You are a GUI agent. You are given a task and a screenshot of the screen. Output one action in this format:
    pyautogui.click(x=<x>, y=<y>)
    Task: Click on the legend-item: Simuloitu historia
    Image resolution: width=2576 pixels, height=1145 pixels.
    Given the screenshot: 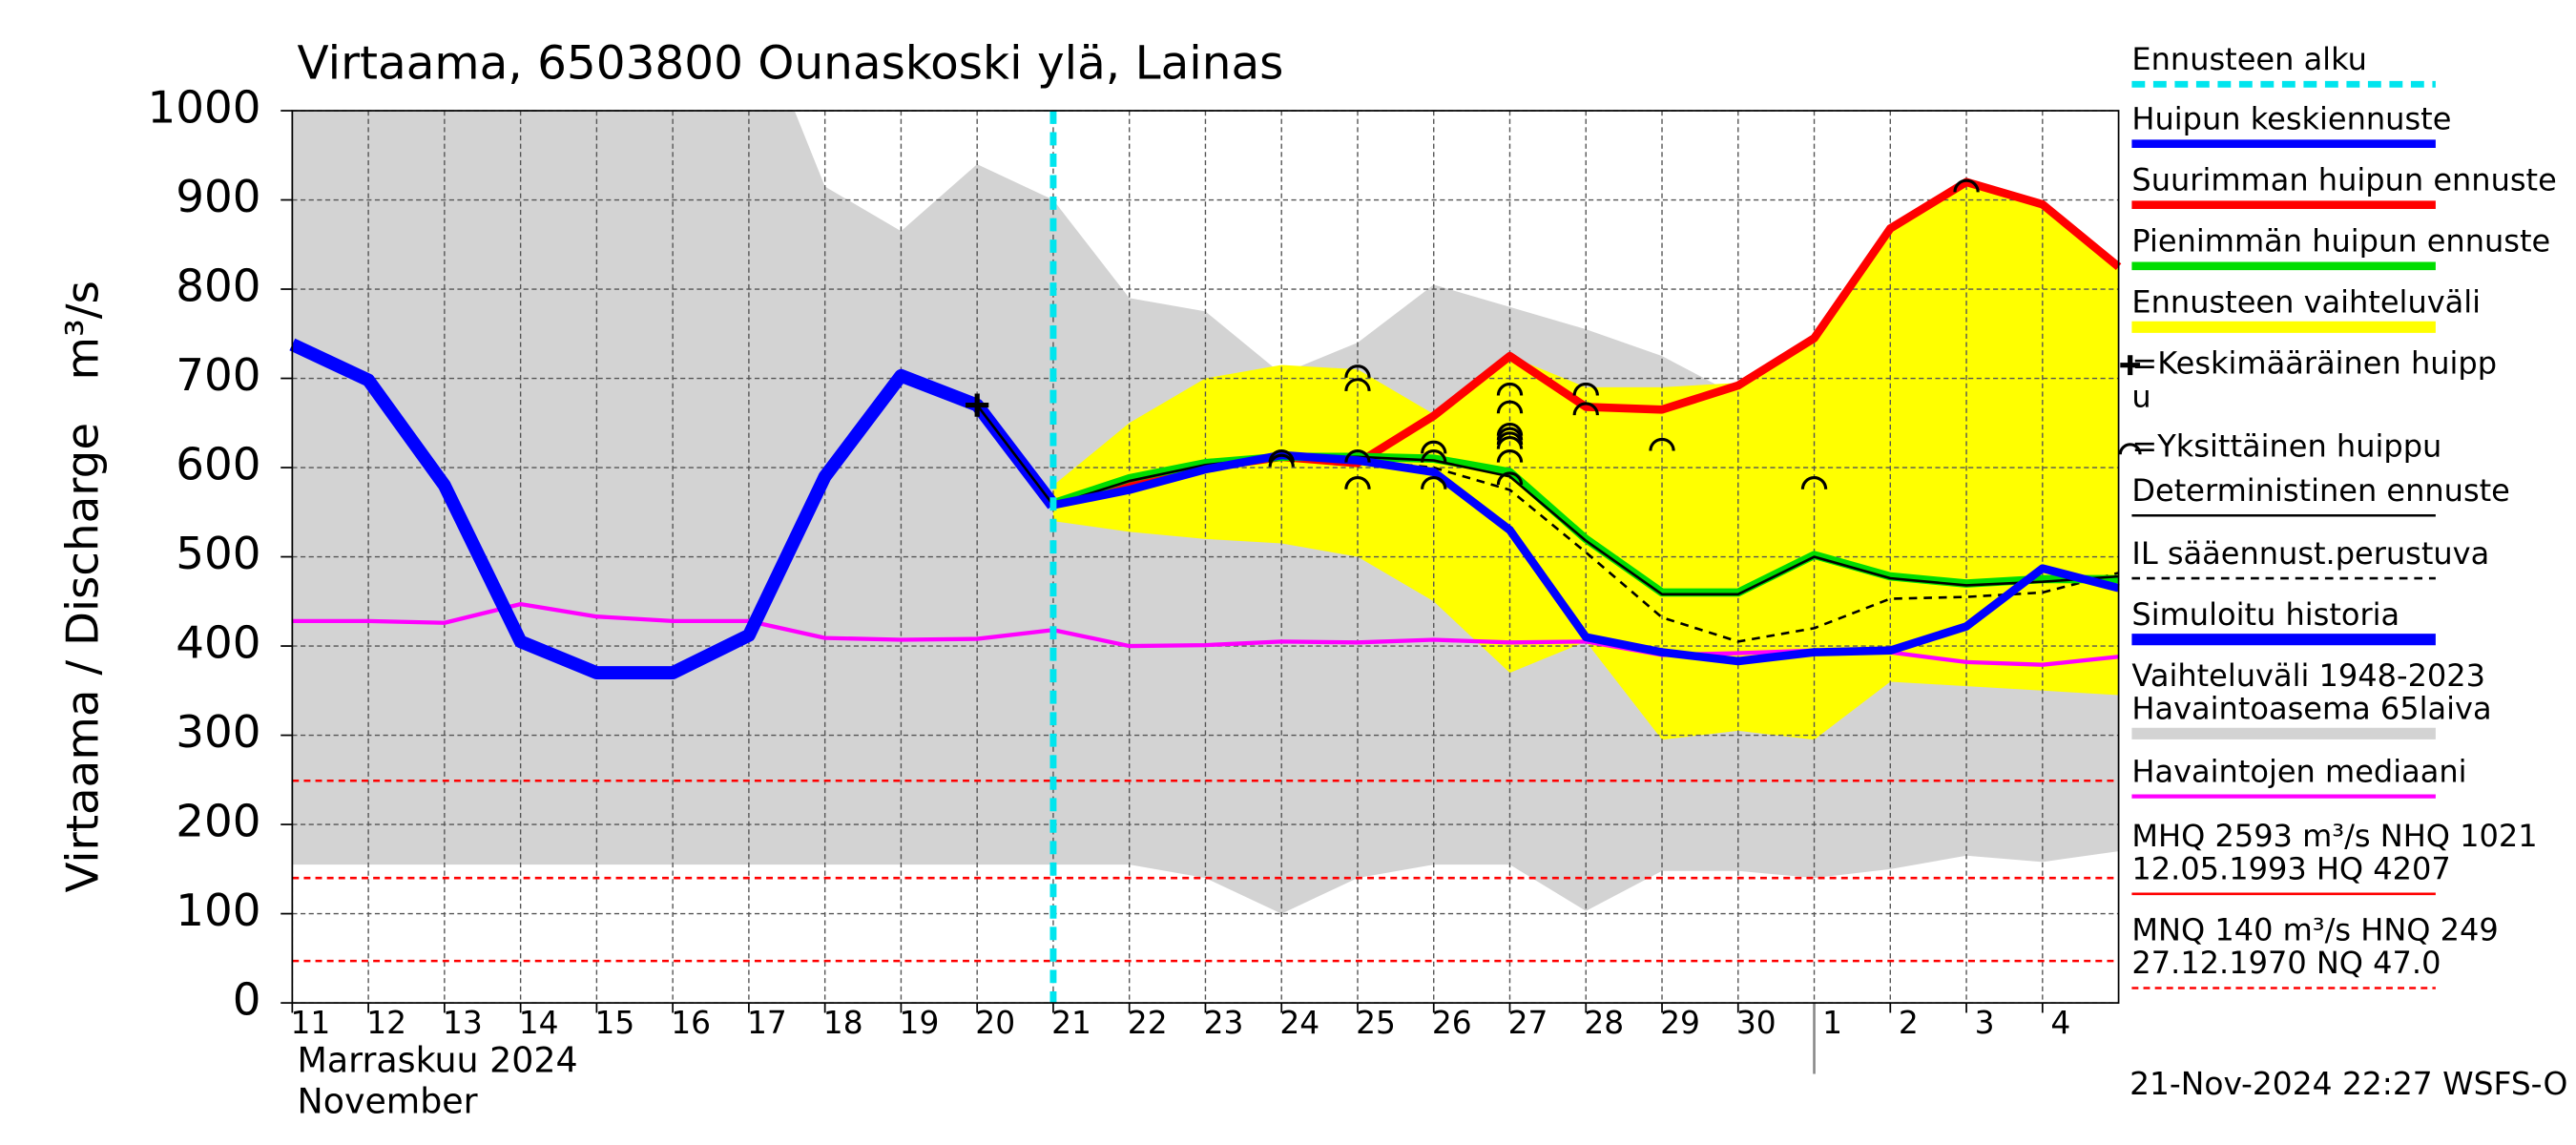 What is the action you would take?
    pyautogui.click(x=2283, y=621)
    